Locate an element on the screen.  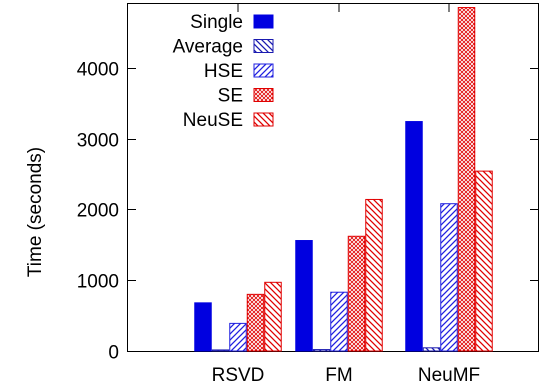
bar-se-rsvd is located at coordinates (255, 322).